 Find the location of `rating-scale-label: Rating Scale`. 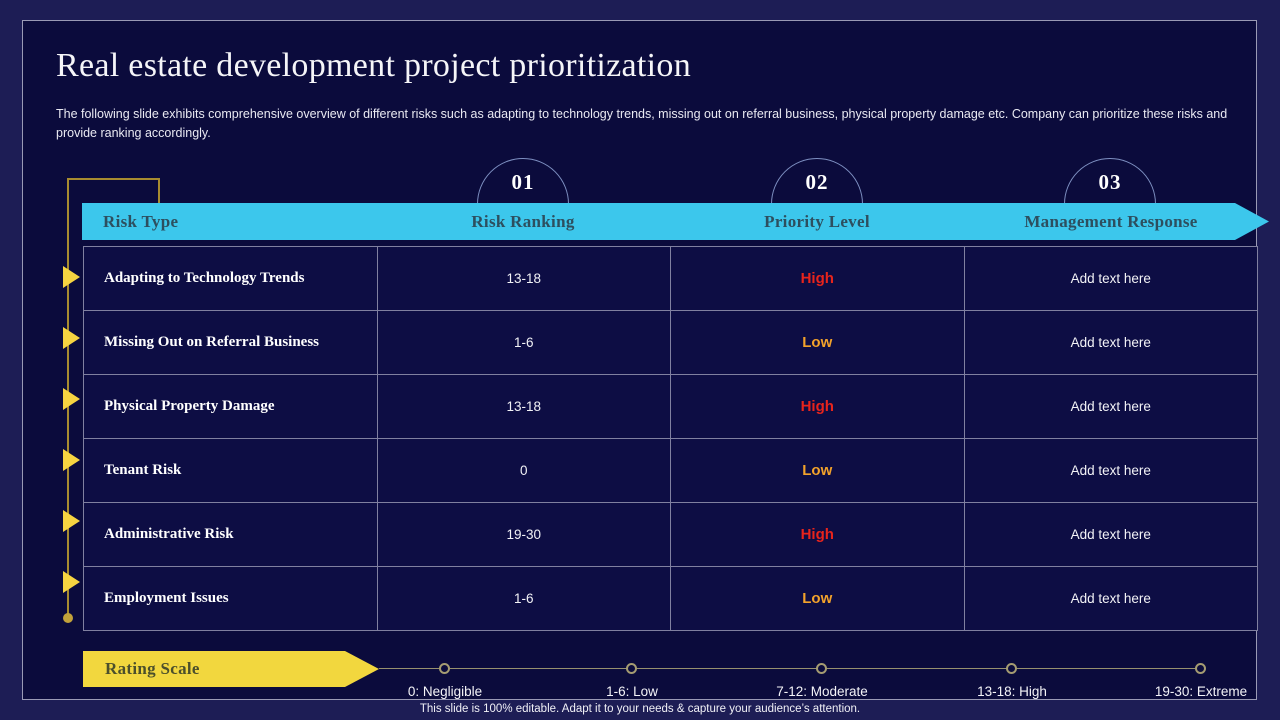

rating-scale-label: Rating Scale is located at coordinates (152, 668).